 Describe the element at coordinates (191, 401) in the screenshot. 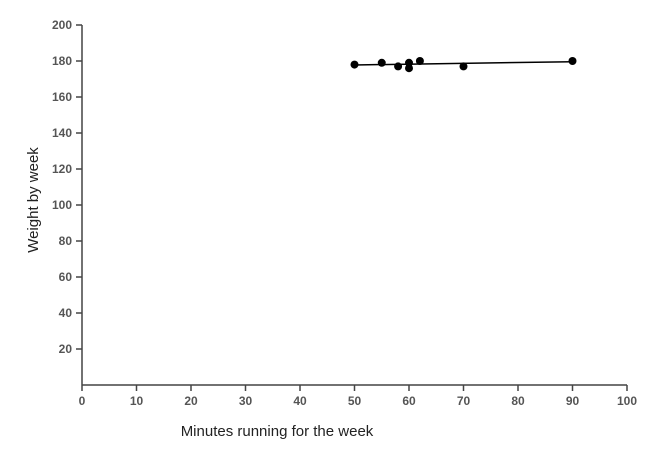

I see `x-tick-label: 20` at that location.